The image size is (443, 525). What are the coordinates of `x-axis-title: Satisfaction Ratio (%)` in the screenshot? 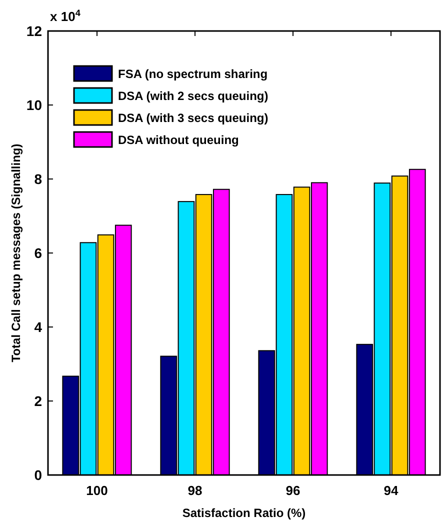 It's located at (244, 513).